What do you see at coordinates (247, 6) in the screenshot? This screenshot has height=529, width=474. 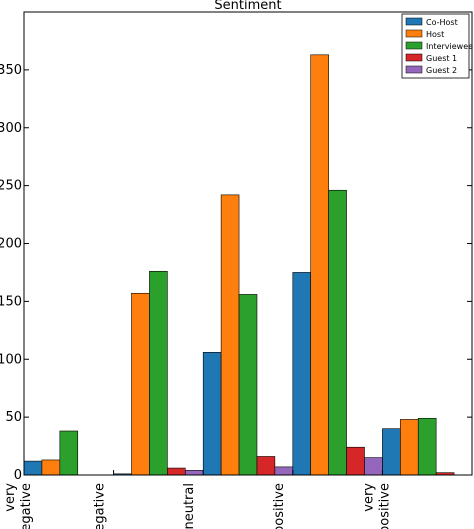 I see `chart-title: Sentiment` at bounding box center [247, 6].